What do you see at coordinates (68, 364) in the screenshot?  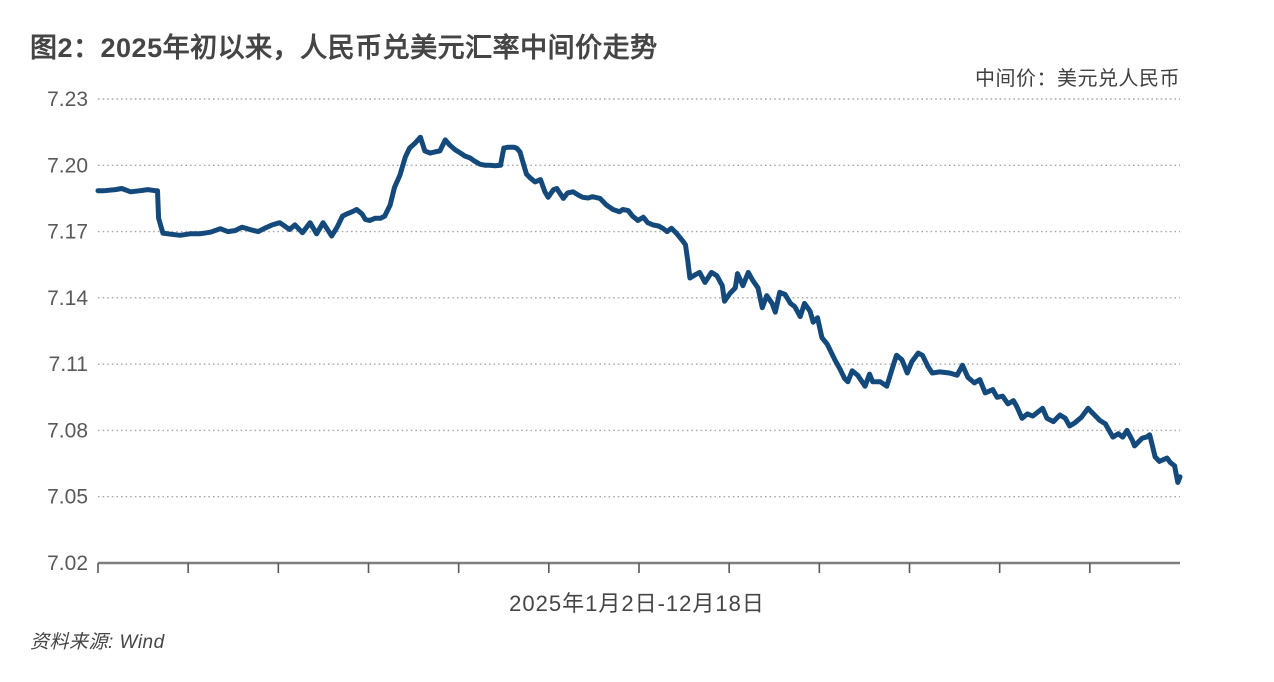 I see `y-tick-label: 7.11` at bounding box center [68, 364].